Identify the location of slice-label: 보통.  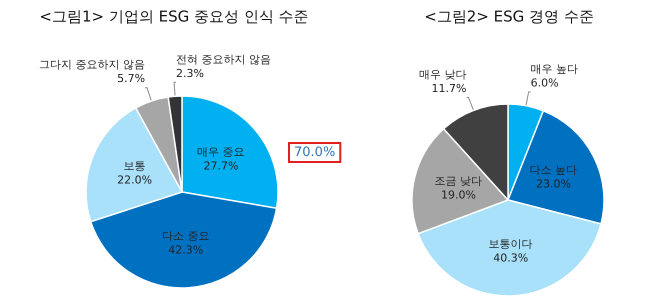
(135, 166).